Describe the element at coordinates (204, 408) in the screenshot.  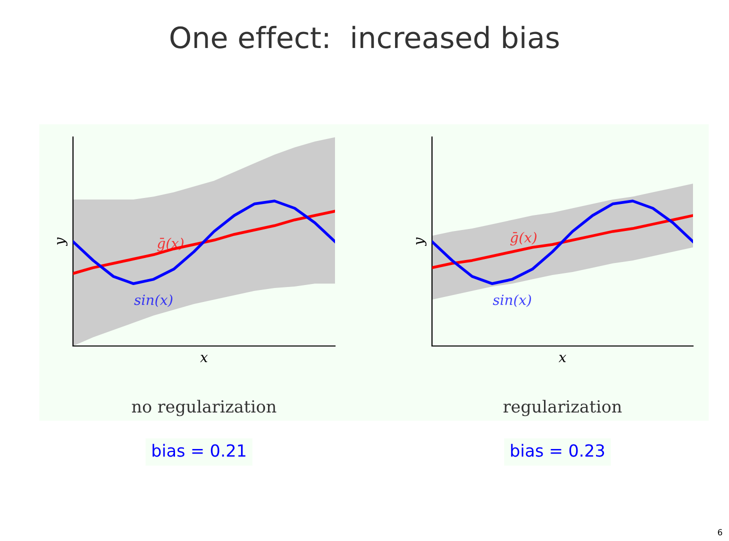
I see `text: no regularization` at that location.